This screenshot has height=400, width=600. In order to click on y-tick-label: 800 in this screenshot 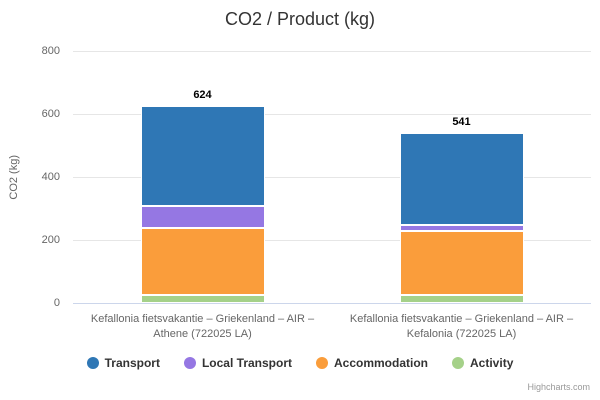, I will do `click(50, 51)`.